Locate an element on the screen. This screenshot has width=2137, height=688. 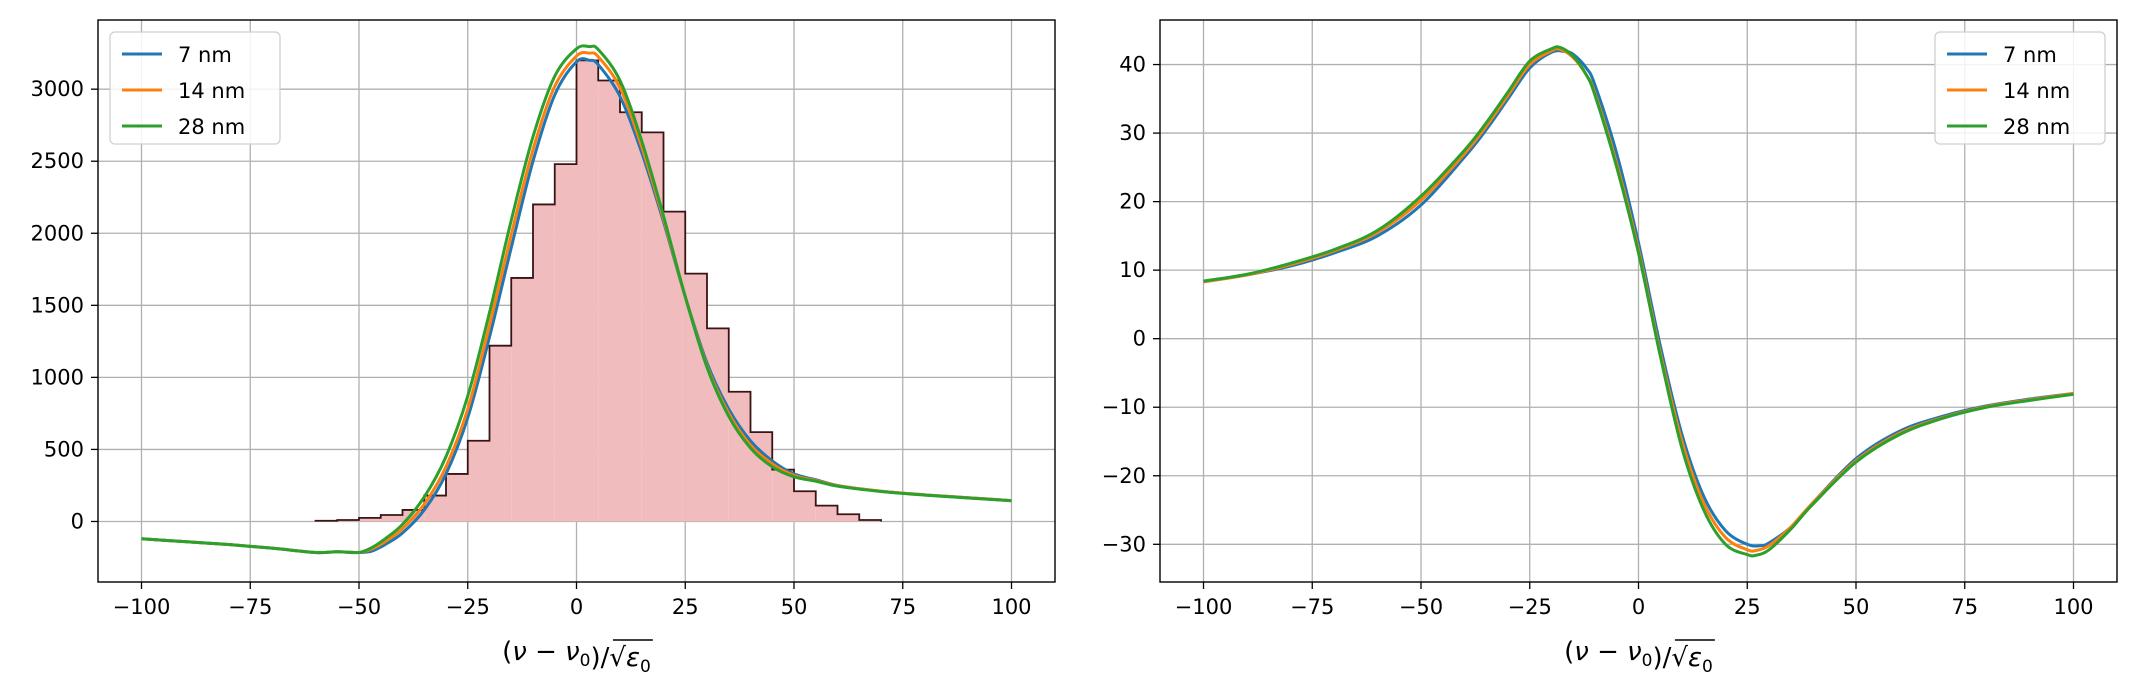
y-tick-label: 20 is located at coordinates (1132, 202).